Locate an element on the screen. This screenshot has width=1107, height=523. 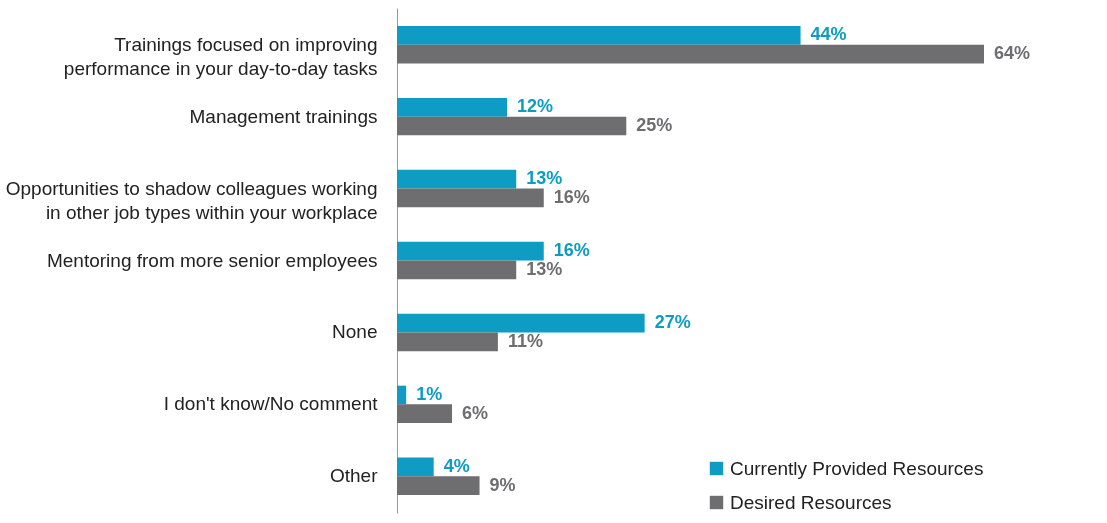
y-tick-label: Opportunities to shadow colleagues working in other job types within your workplace is located at coordinates (191, 200).